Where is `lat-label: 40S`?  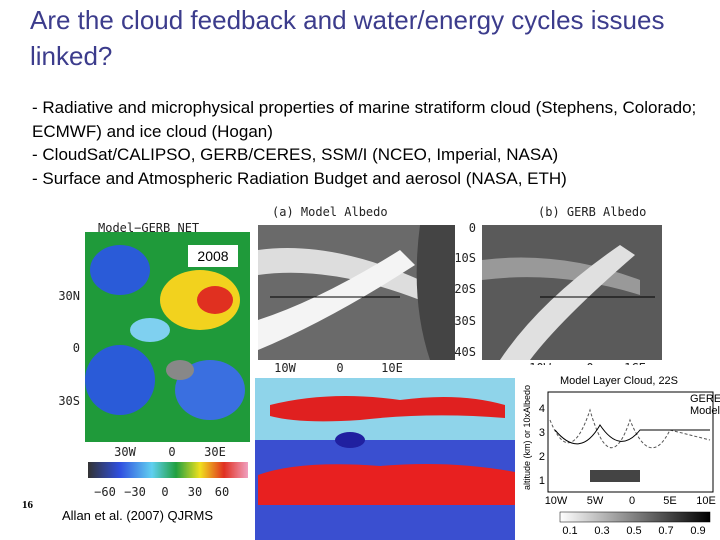 lat-label: 40S is located at coordinates (465, 352).